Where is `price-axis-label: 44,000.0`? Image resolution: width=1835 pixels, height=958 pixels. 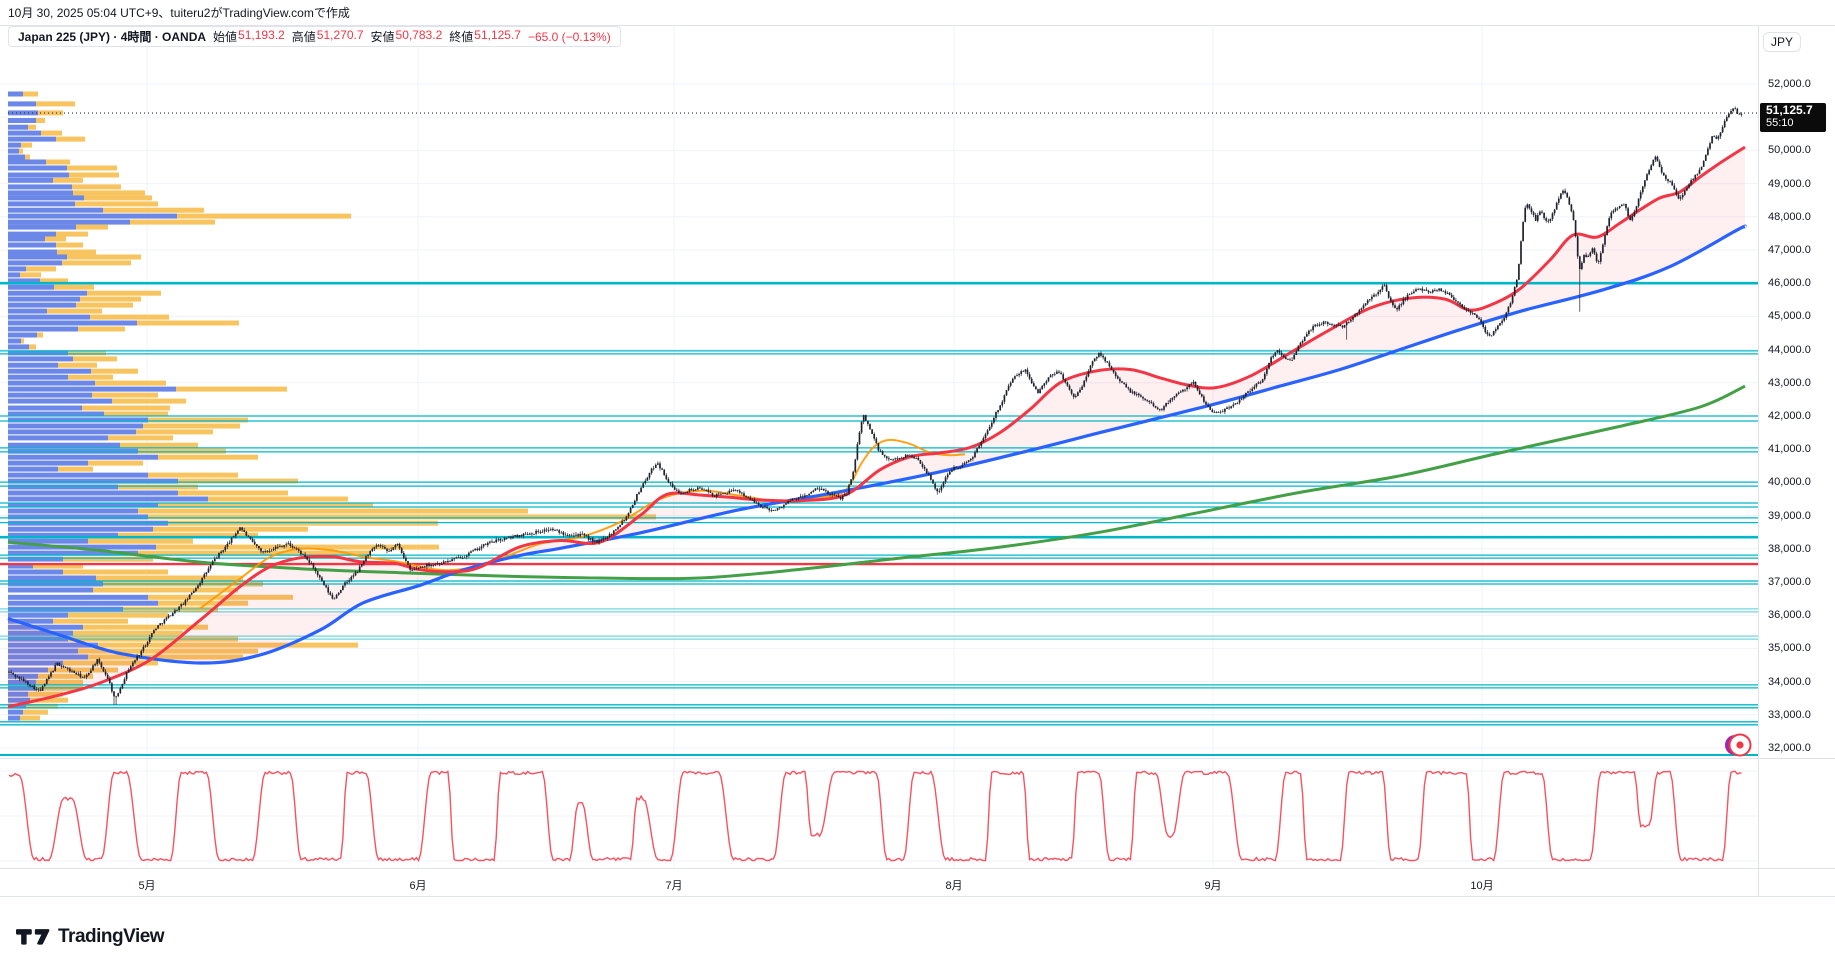
price-axis-label: 44,000.0 is located at coordinates (1789, 350).